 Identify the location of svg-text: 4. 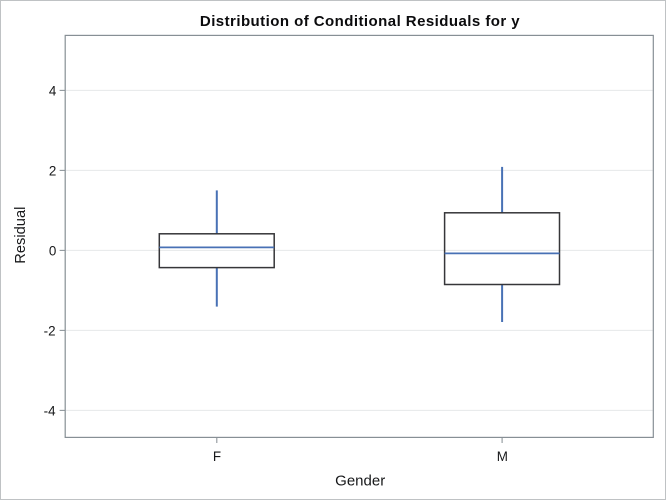
(53, 91).